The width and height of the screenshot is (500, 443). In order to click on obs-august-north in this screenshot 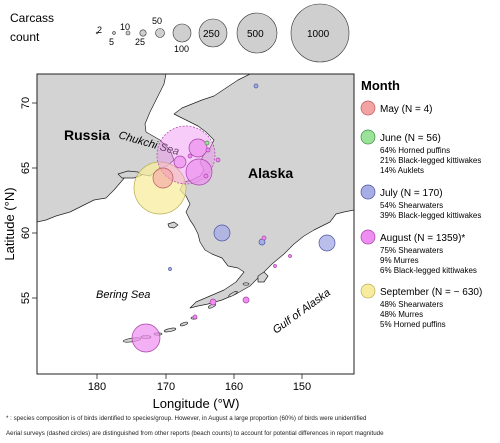, I will do `click(198, 148)`.